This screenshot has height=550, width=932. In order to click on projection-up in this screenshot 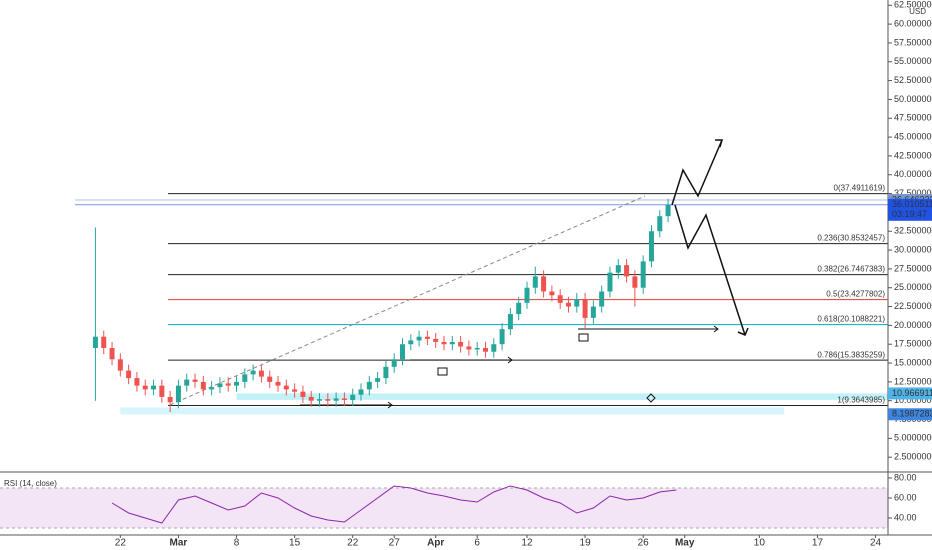, I will do `click(697, 172)`.